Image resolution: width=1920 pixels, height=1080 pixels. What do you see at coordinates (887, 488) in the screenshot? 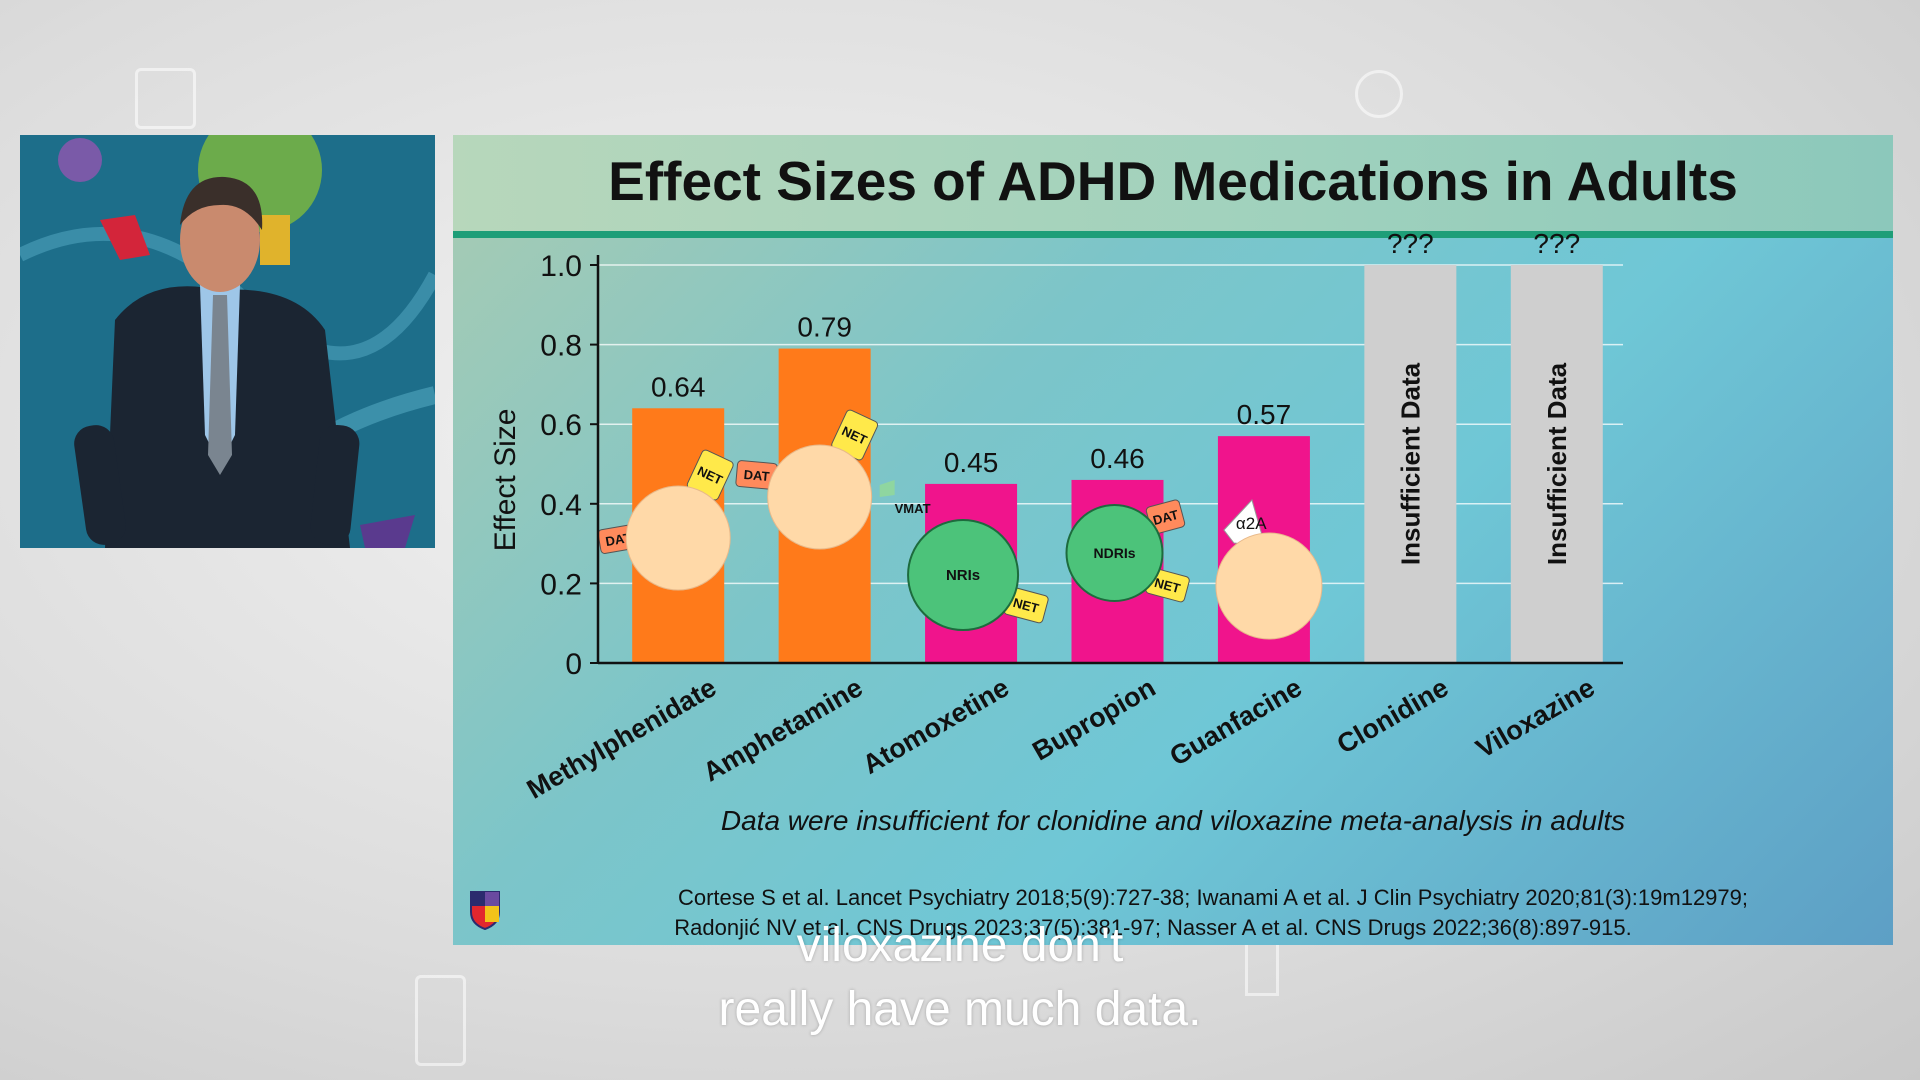
I see `vmat-shape` at bounding box center [887, 488].